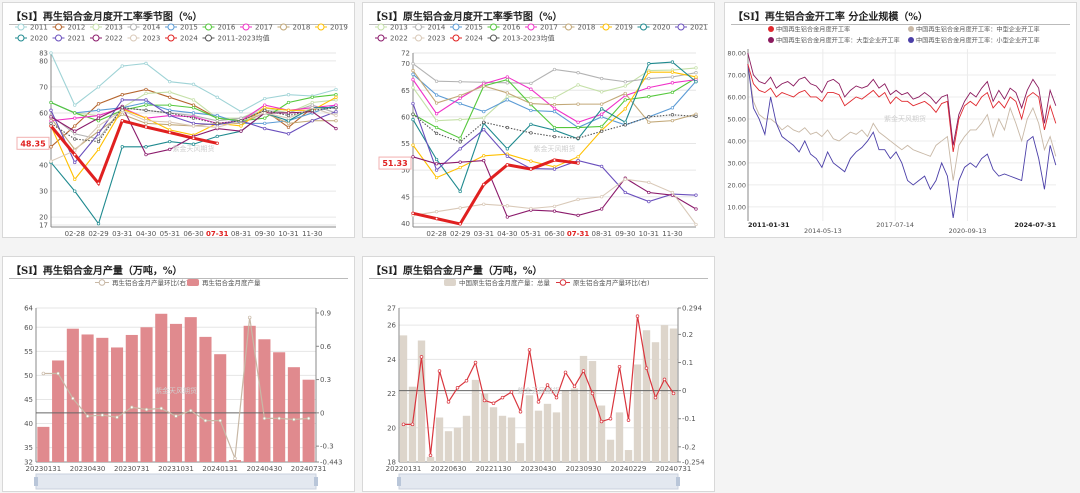  What do you see at coordinates (152, 39) in the screenshot?
I see `legend-label: 2023` at bounding box center [152, 39].